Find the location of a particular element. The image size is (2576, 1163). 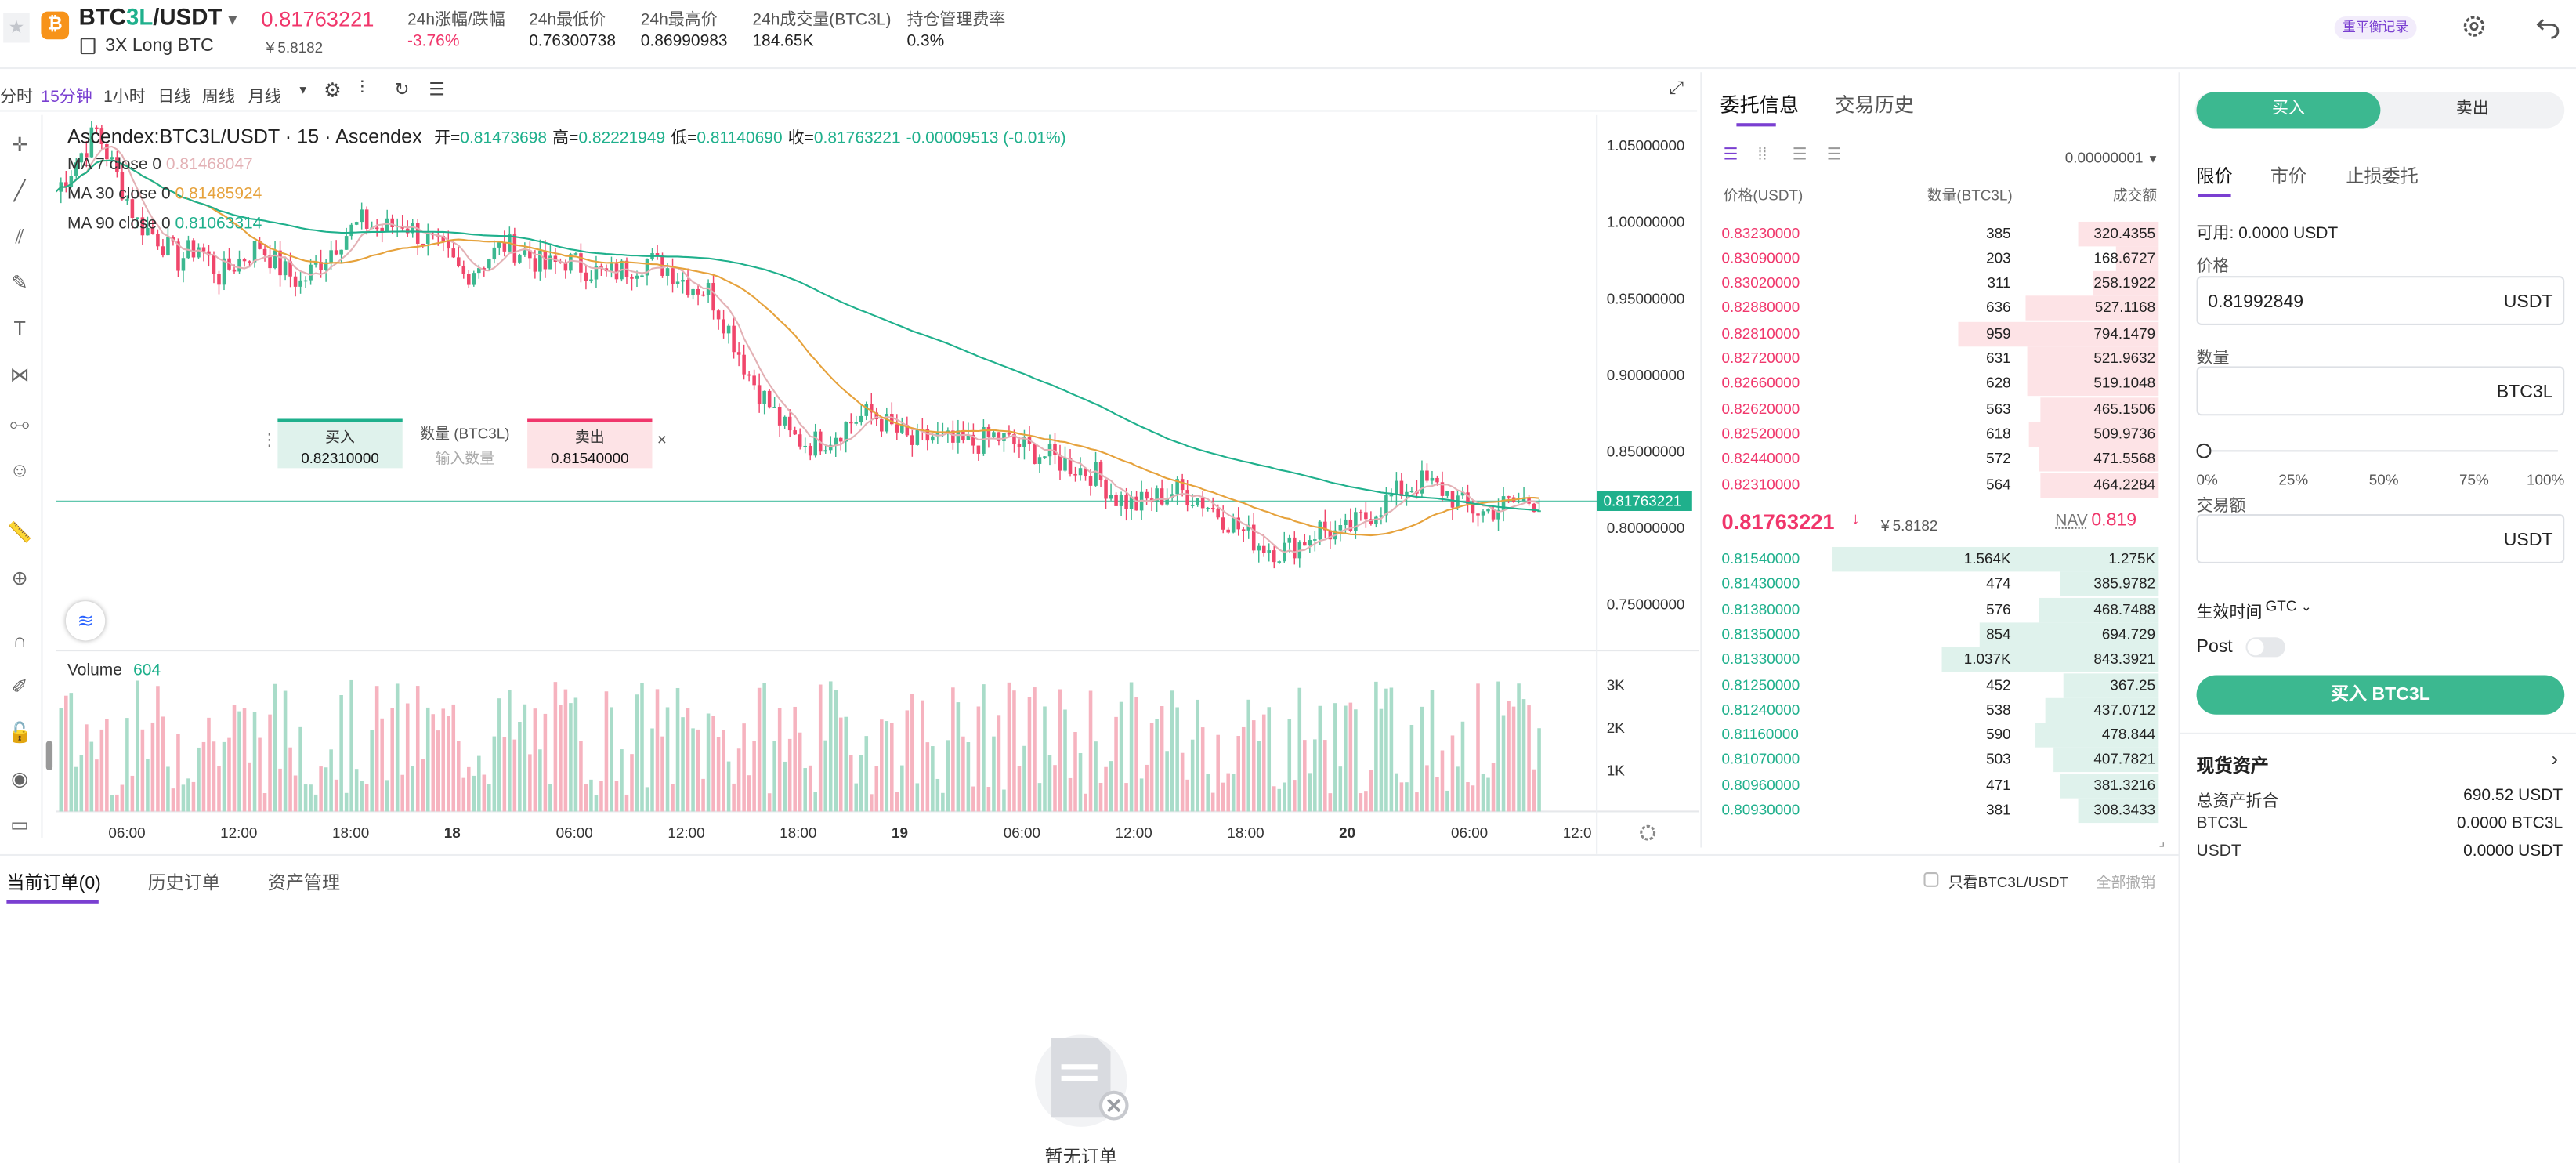

amount-slider is located at coordinates (2379, 451).